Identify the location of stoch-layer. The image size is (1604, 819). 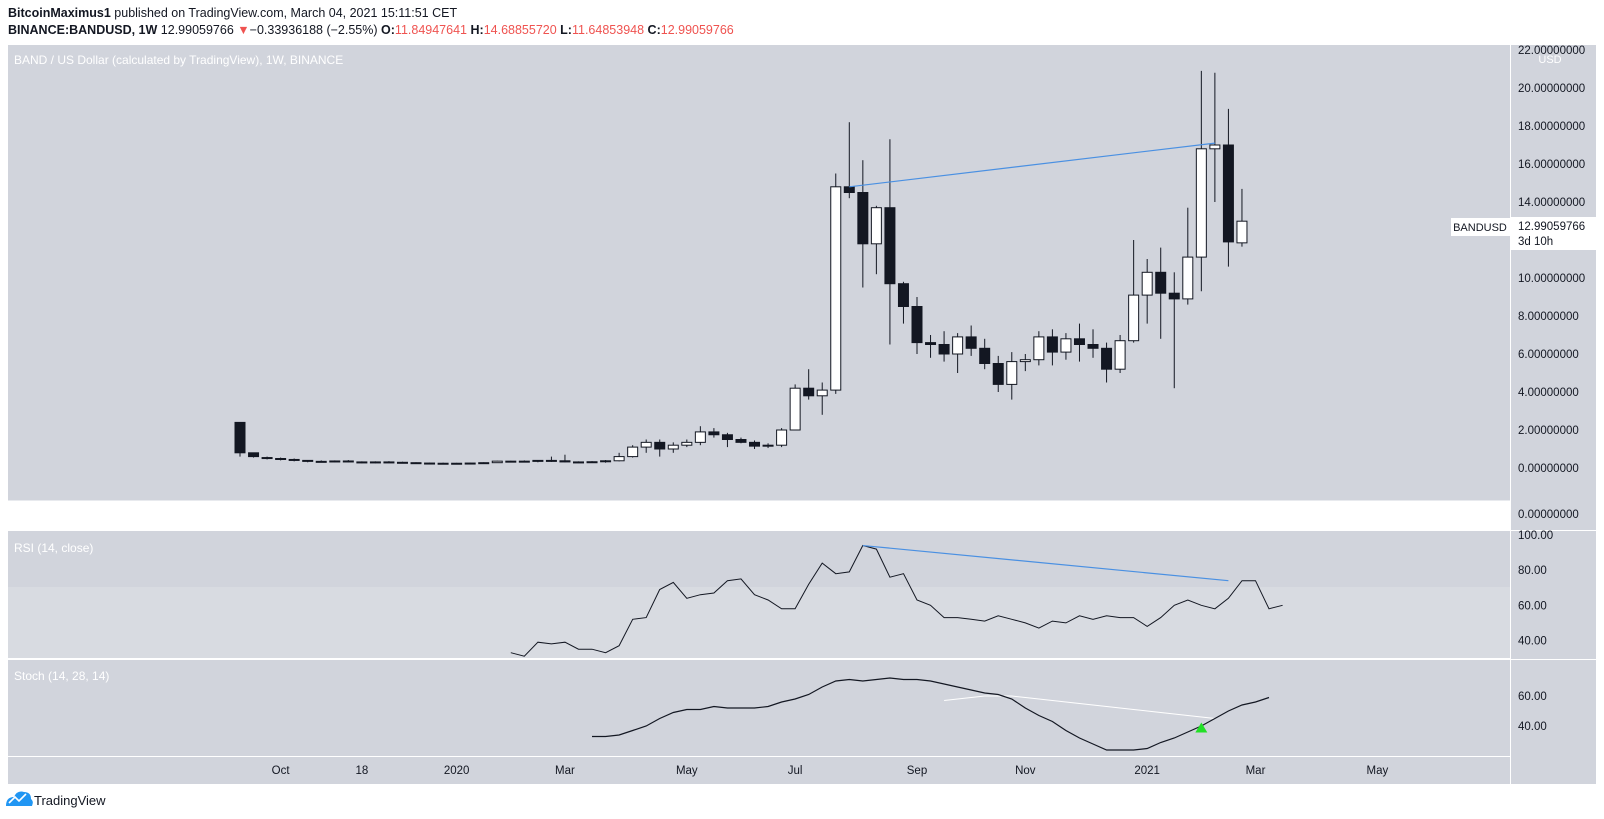
(931, 714).